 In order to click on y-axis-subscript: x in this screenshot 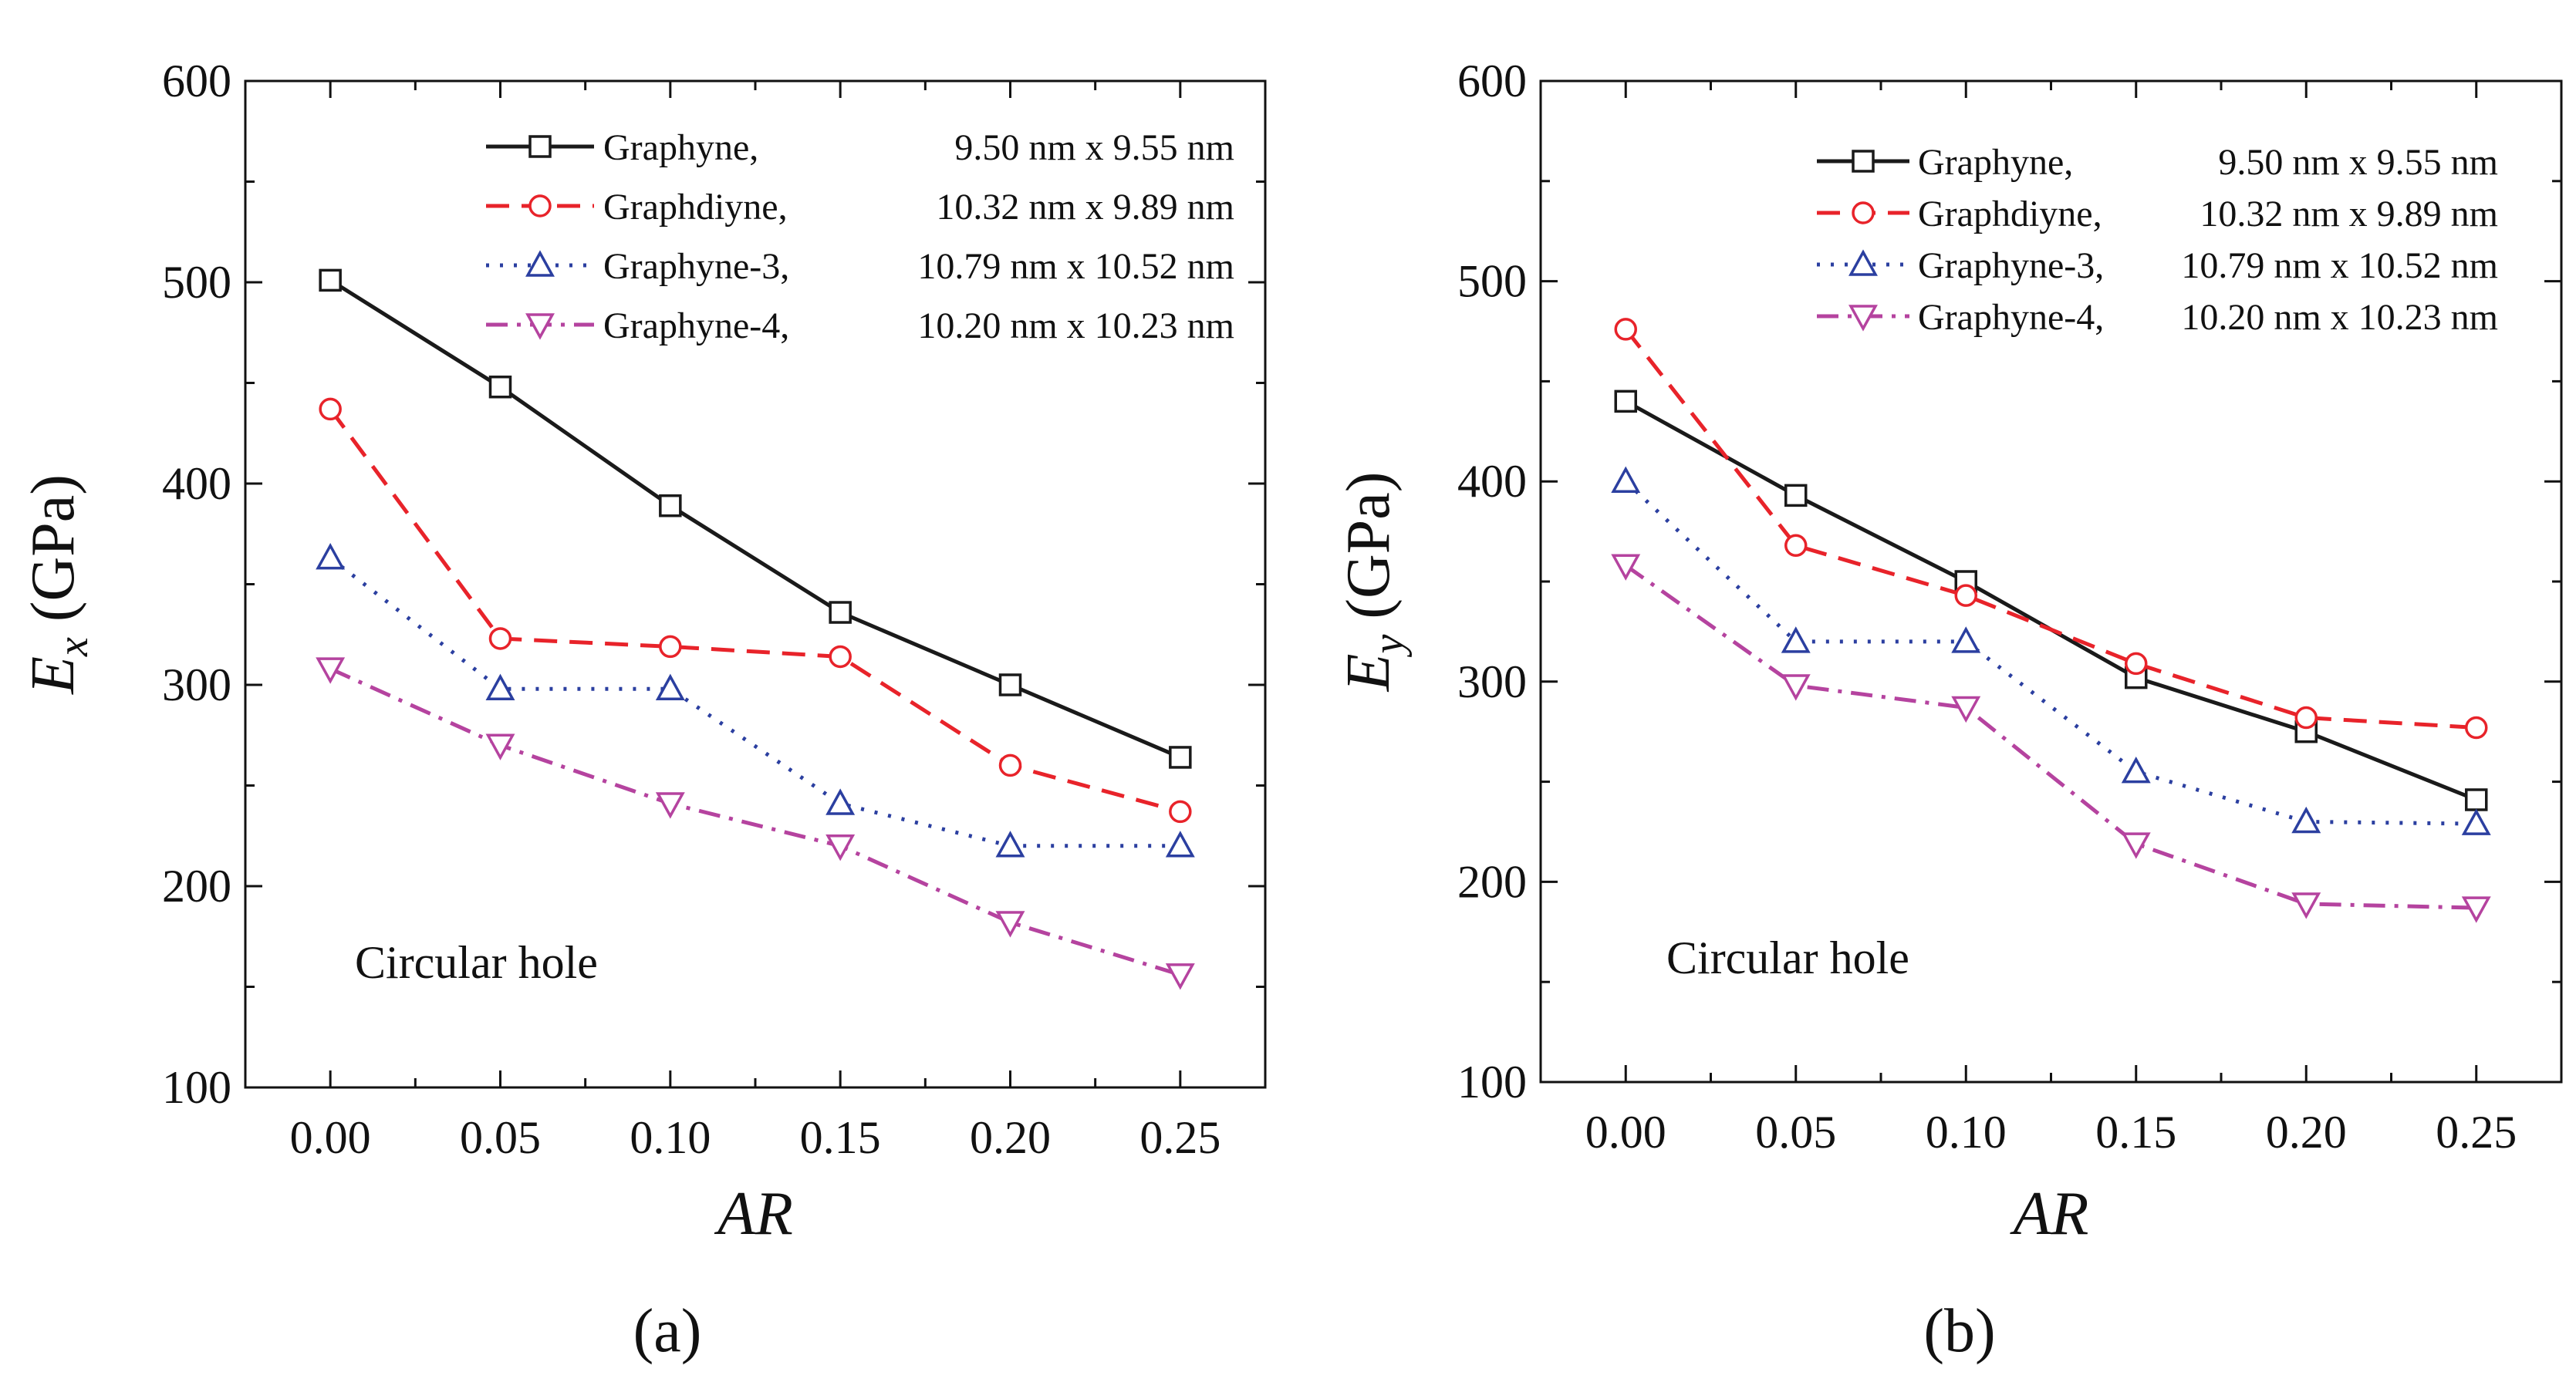, I will do `click(73, 647)`.